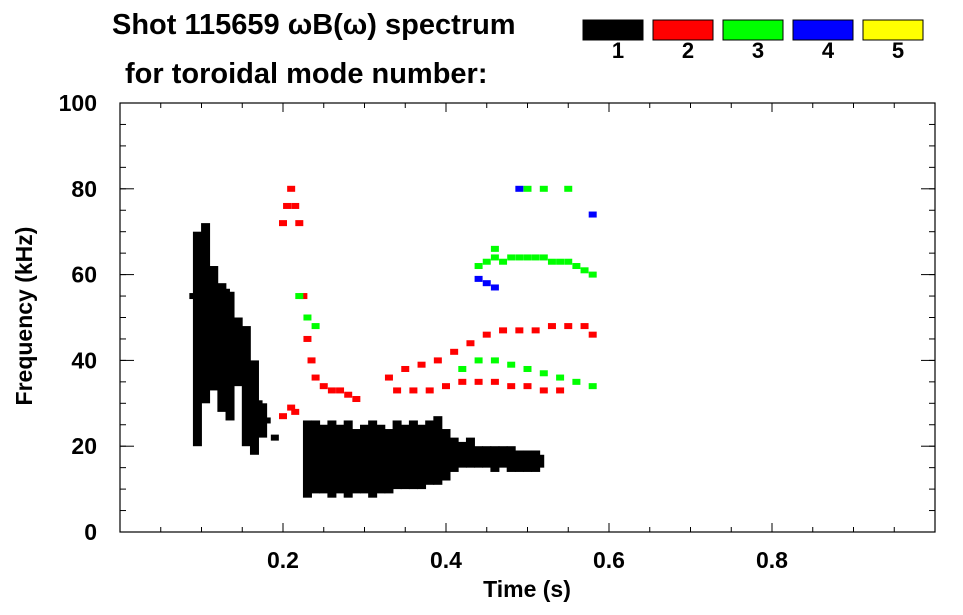 This screenshot has width=963, height=615. I want to click on title-line-2: for toroidal mode number:, so click(306, 74).